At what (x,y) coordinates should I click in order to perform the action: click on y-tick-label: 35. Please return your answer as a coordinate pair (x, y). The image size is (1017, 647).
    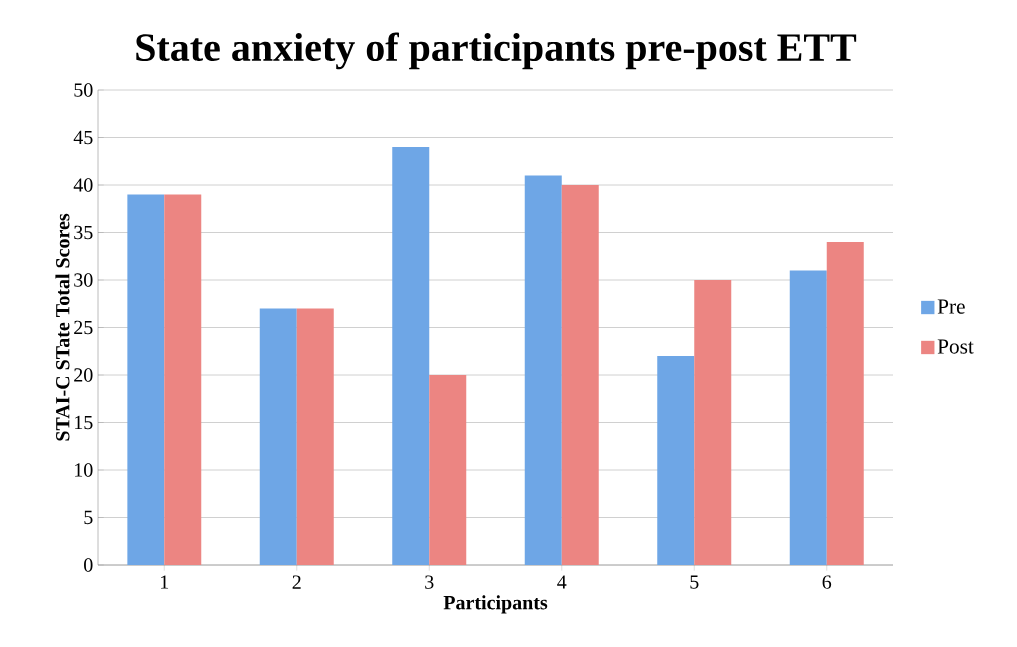
    Looking at the image, I should click on (83, 232).